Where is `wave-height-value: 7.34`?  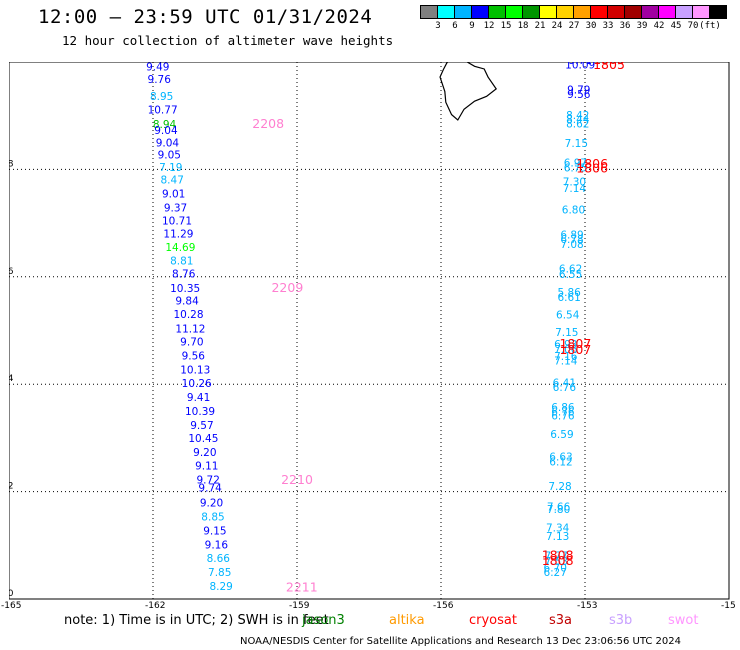
wave-height-value: 7.34 is located at coordinates (558, 528).